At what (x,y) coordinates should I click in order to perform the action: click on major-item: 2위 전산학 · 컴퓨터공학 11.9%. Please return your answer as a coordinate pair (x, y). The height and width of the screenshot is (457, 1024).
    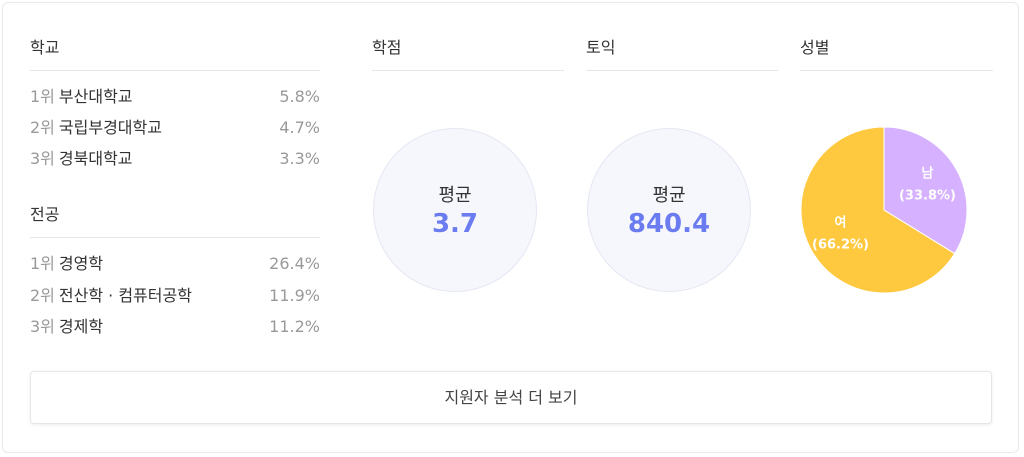
    Looking at the image, I should click on (175, 296).